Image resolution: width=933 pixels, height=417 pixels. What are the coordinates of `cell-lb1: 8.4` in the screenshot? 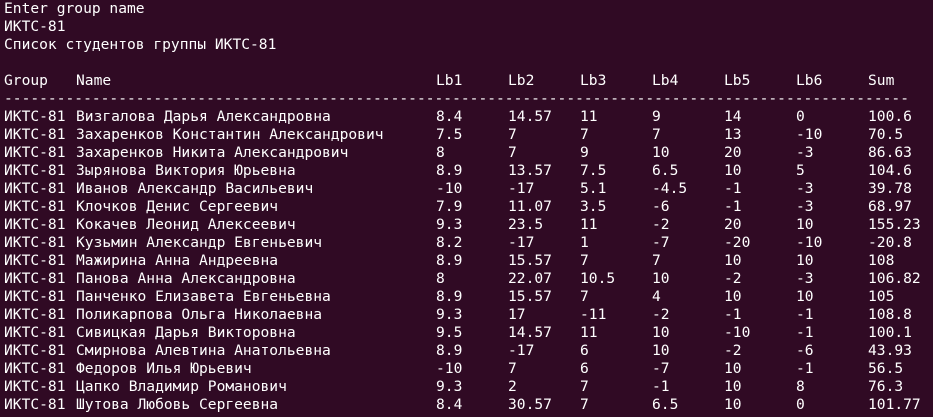 It's located at (449, 404).